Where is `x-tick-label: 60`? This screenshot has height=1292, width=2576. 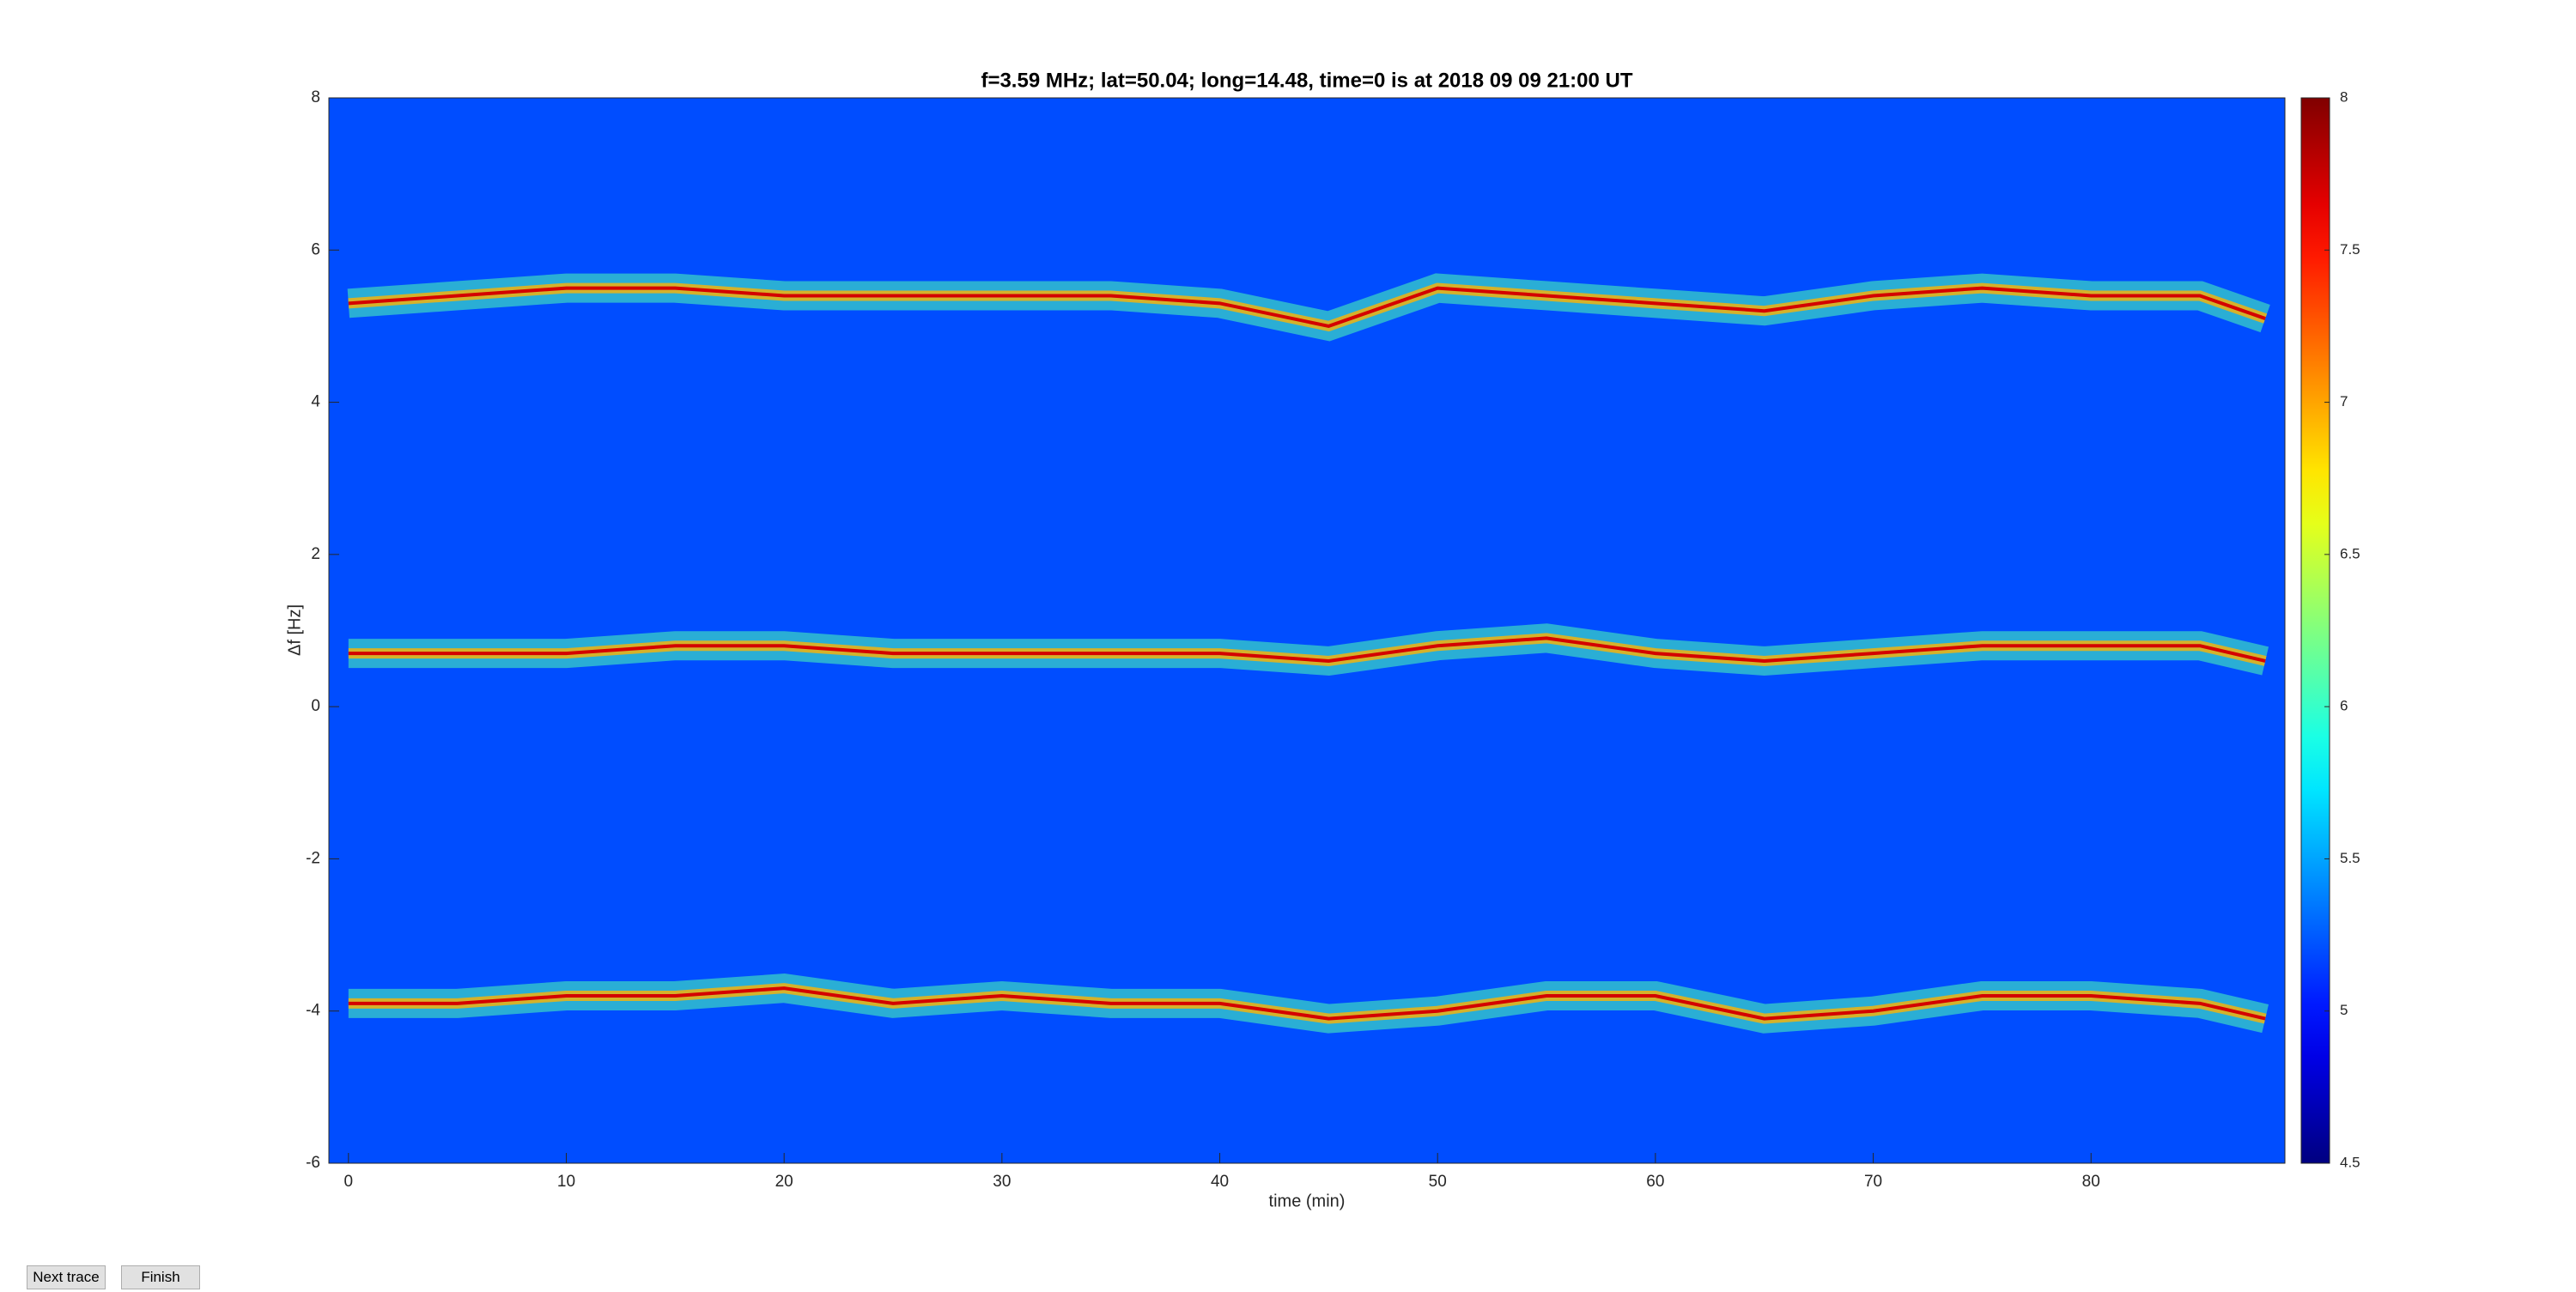
x-tick-label: 60 is located at coordinates (1655, 1182).